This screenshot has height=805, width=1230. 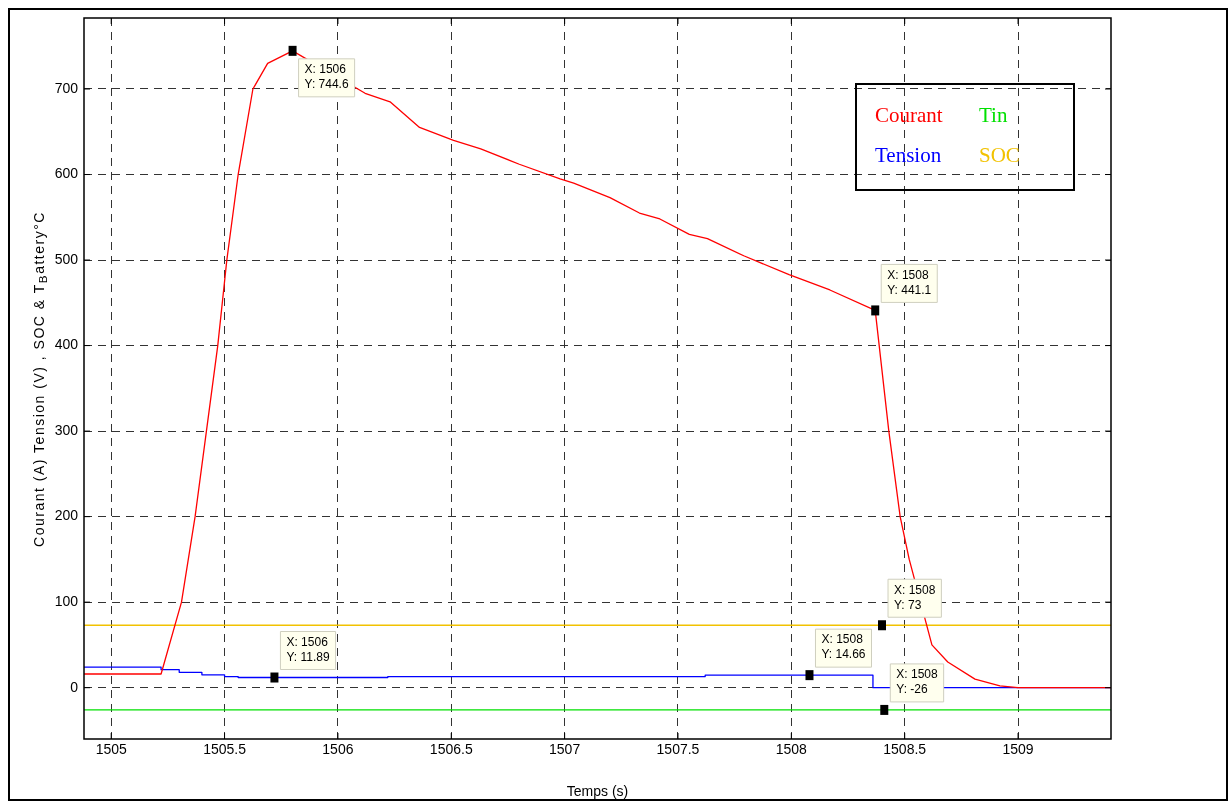 What do you see at coordinates (905, 749) in the screenshot?
I see `x-tick-label: 1508.5` at bounding box center [905, 749].